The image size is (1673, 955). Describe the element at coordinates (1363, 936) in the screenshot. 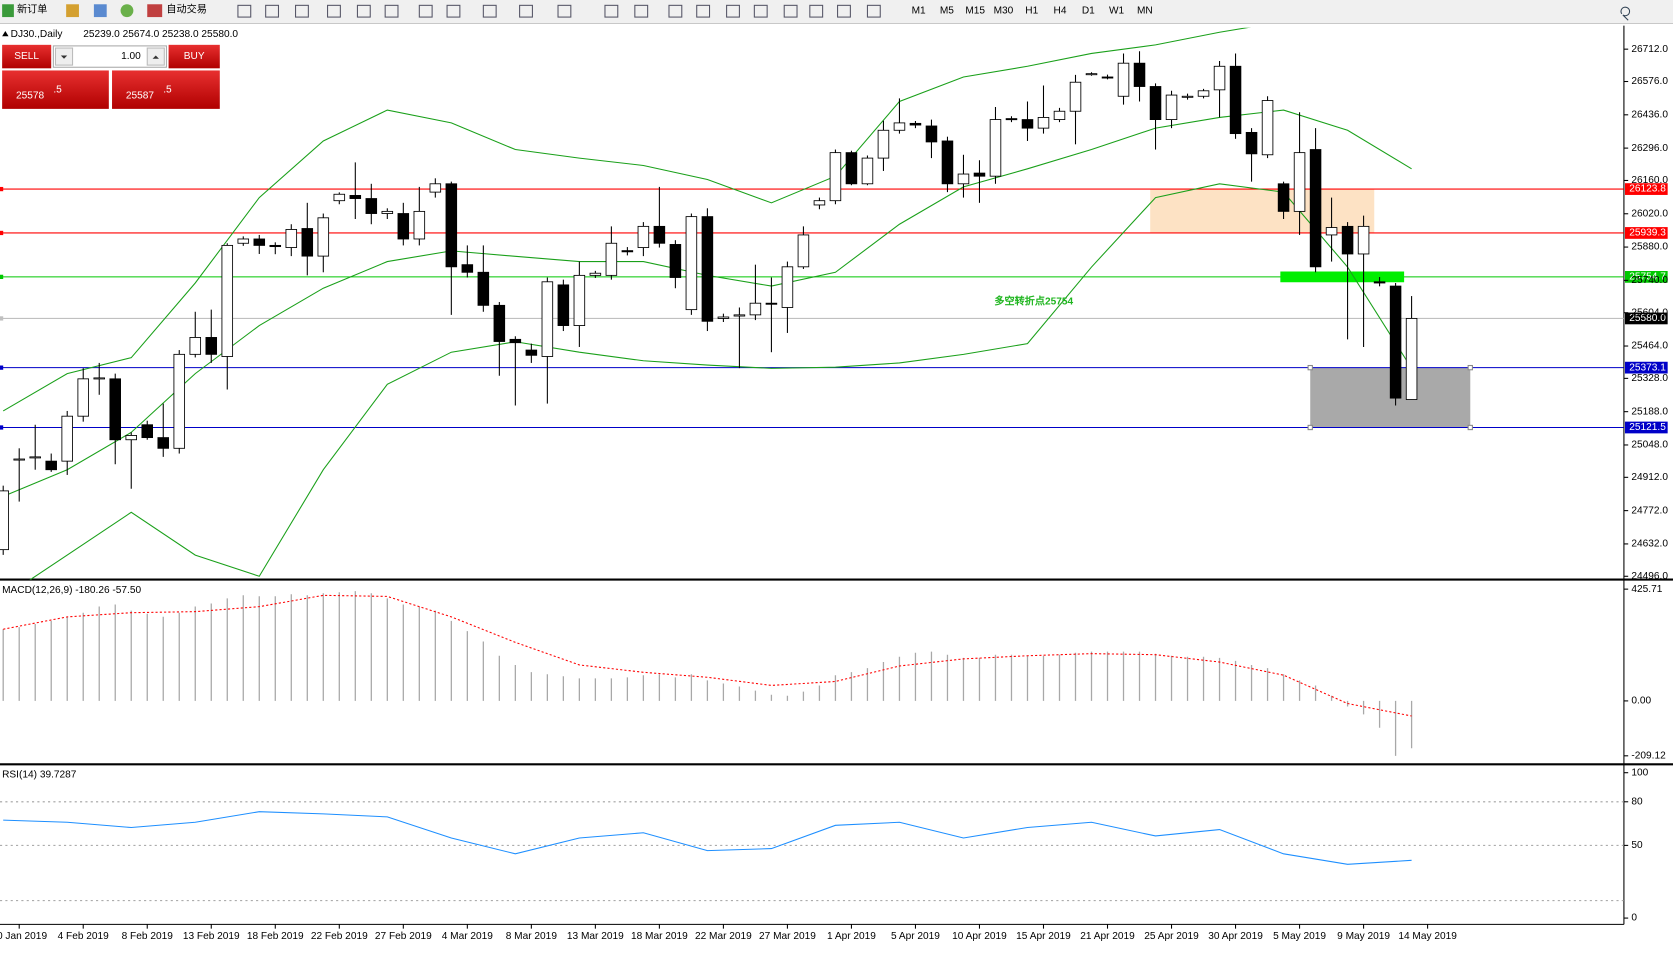

I see `x-tick-label: 9 May 2019` at that location.